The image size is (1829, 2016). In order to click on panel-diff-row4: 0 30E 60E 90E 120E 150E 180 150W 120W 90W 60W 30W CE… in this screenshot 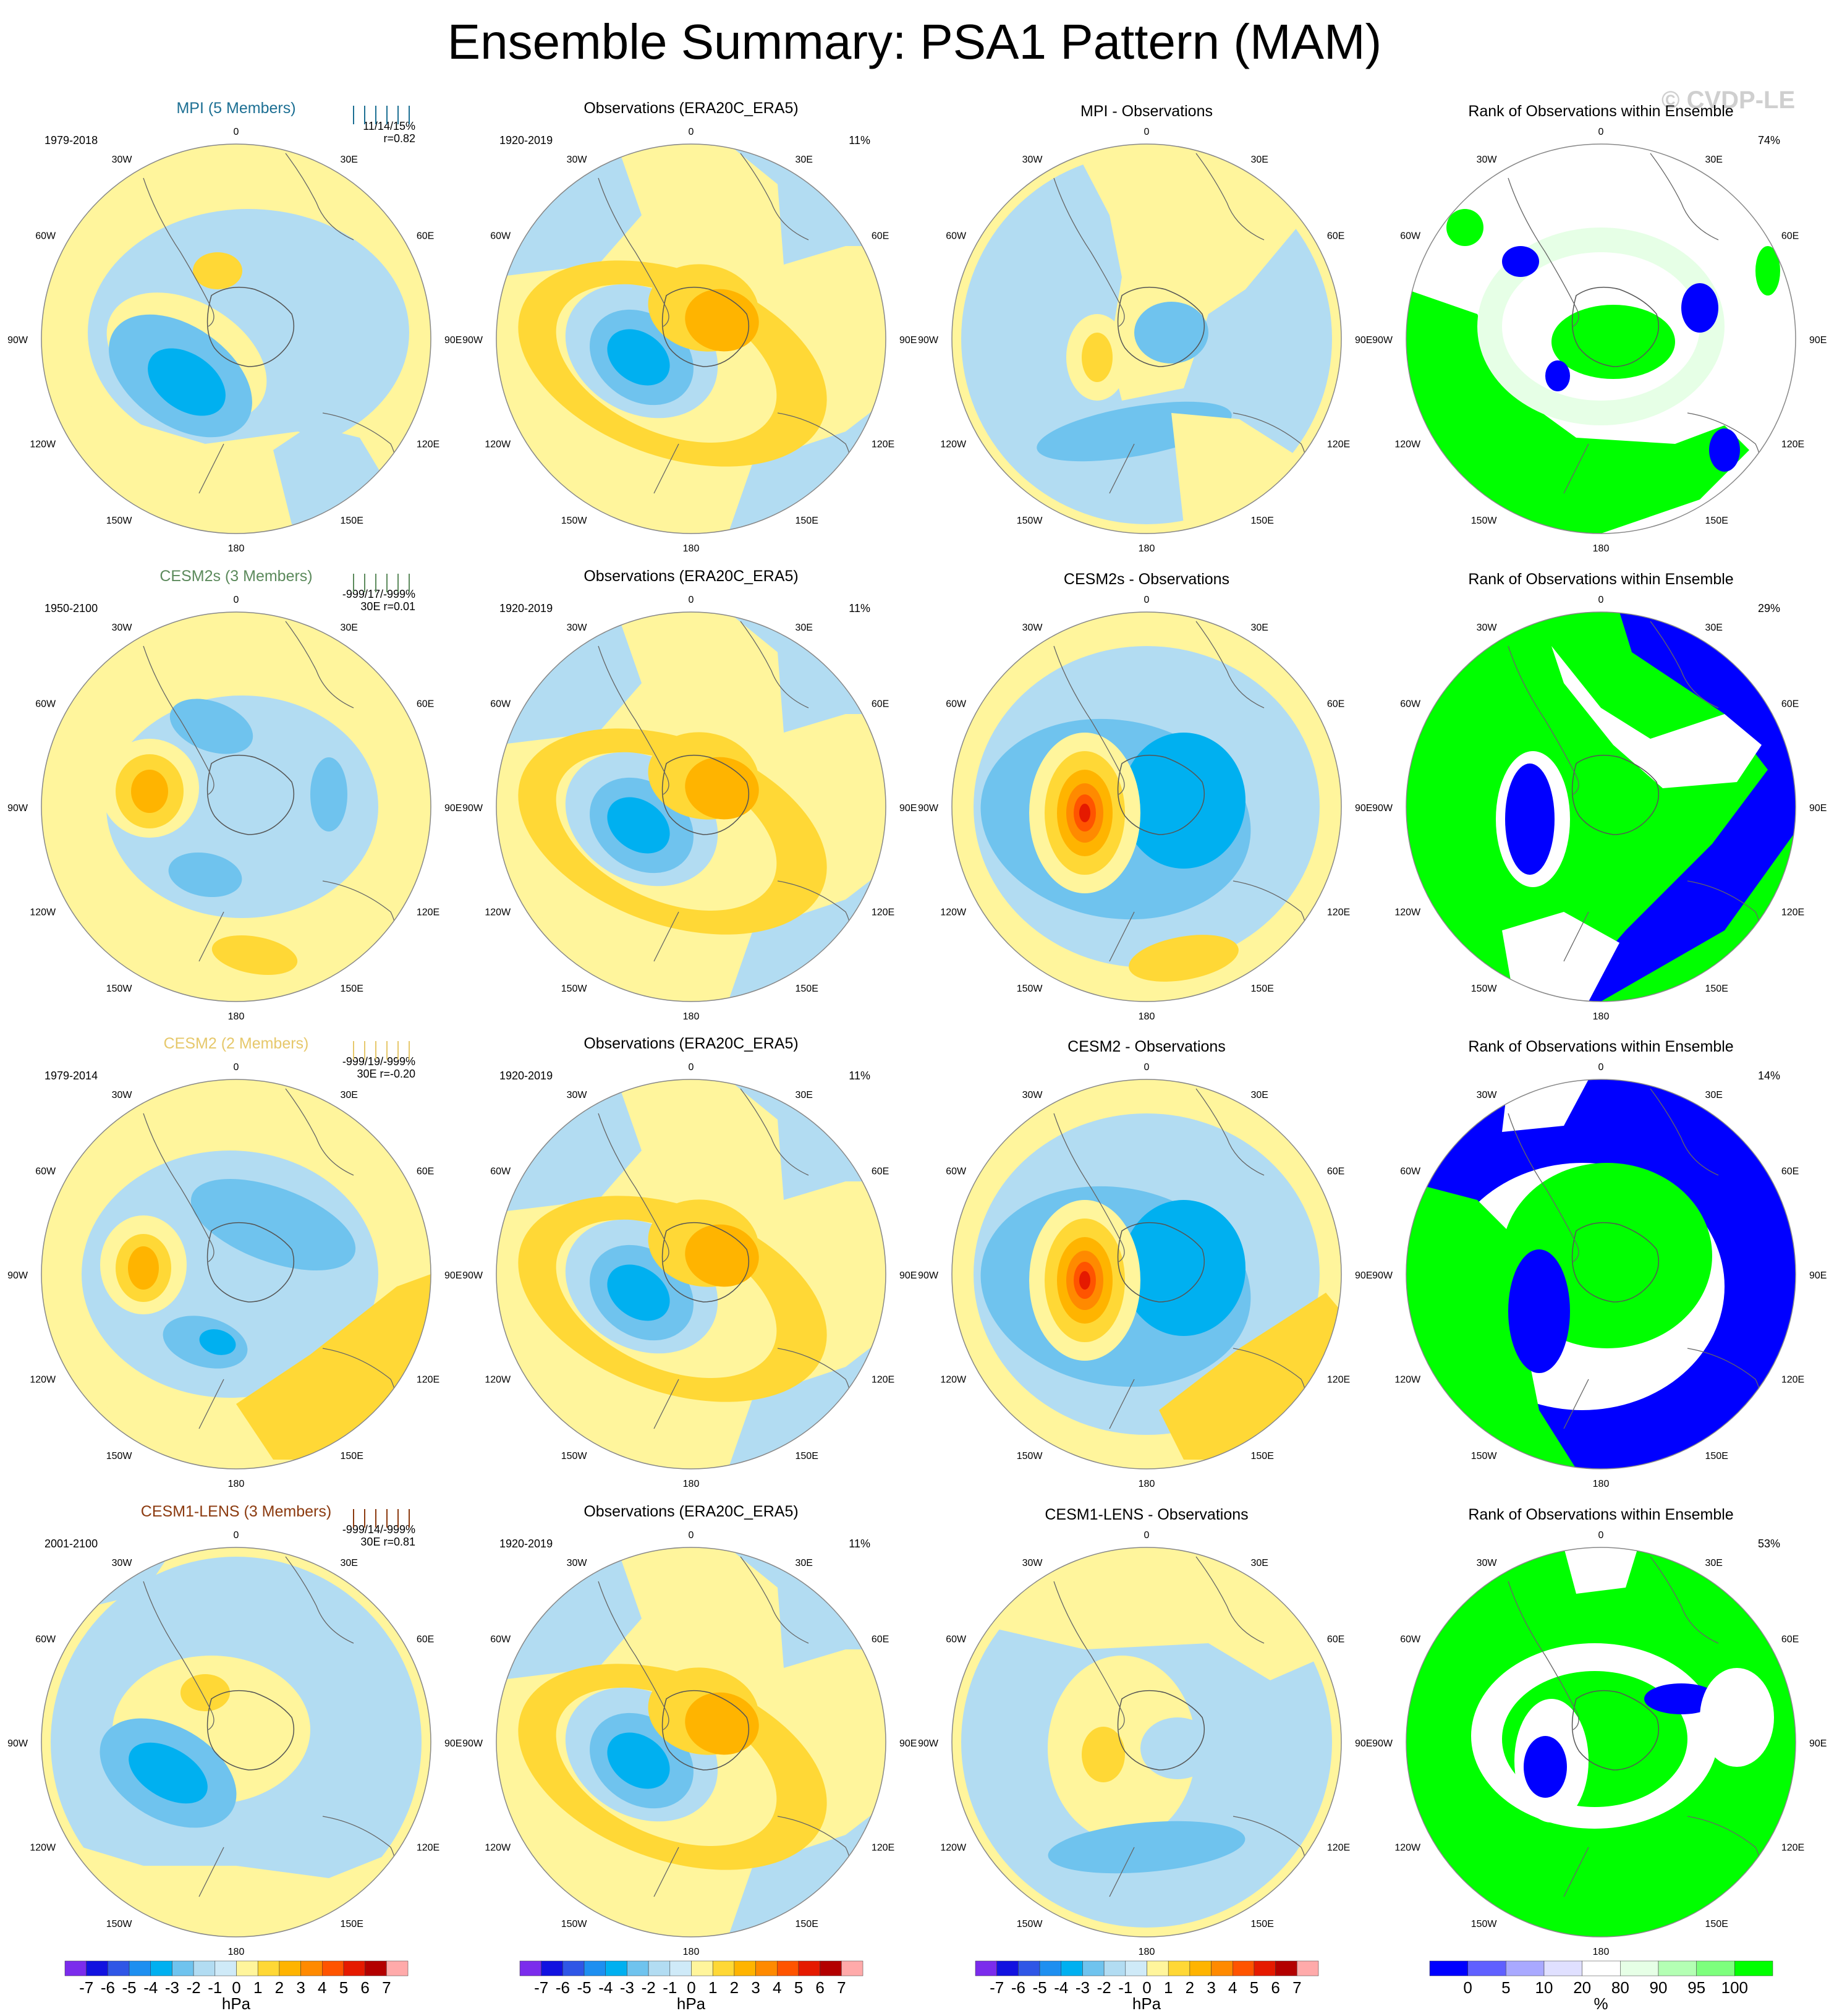, I will do `click(1145, 1731)`.